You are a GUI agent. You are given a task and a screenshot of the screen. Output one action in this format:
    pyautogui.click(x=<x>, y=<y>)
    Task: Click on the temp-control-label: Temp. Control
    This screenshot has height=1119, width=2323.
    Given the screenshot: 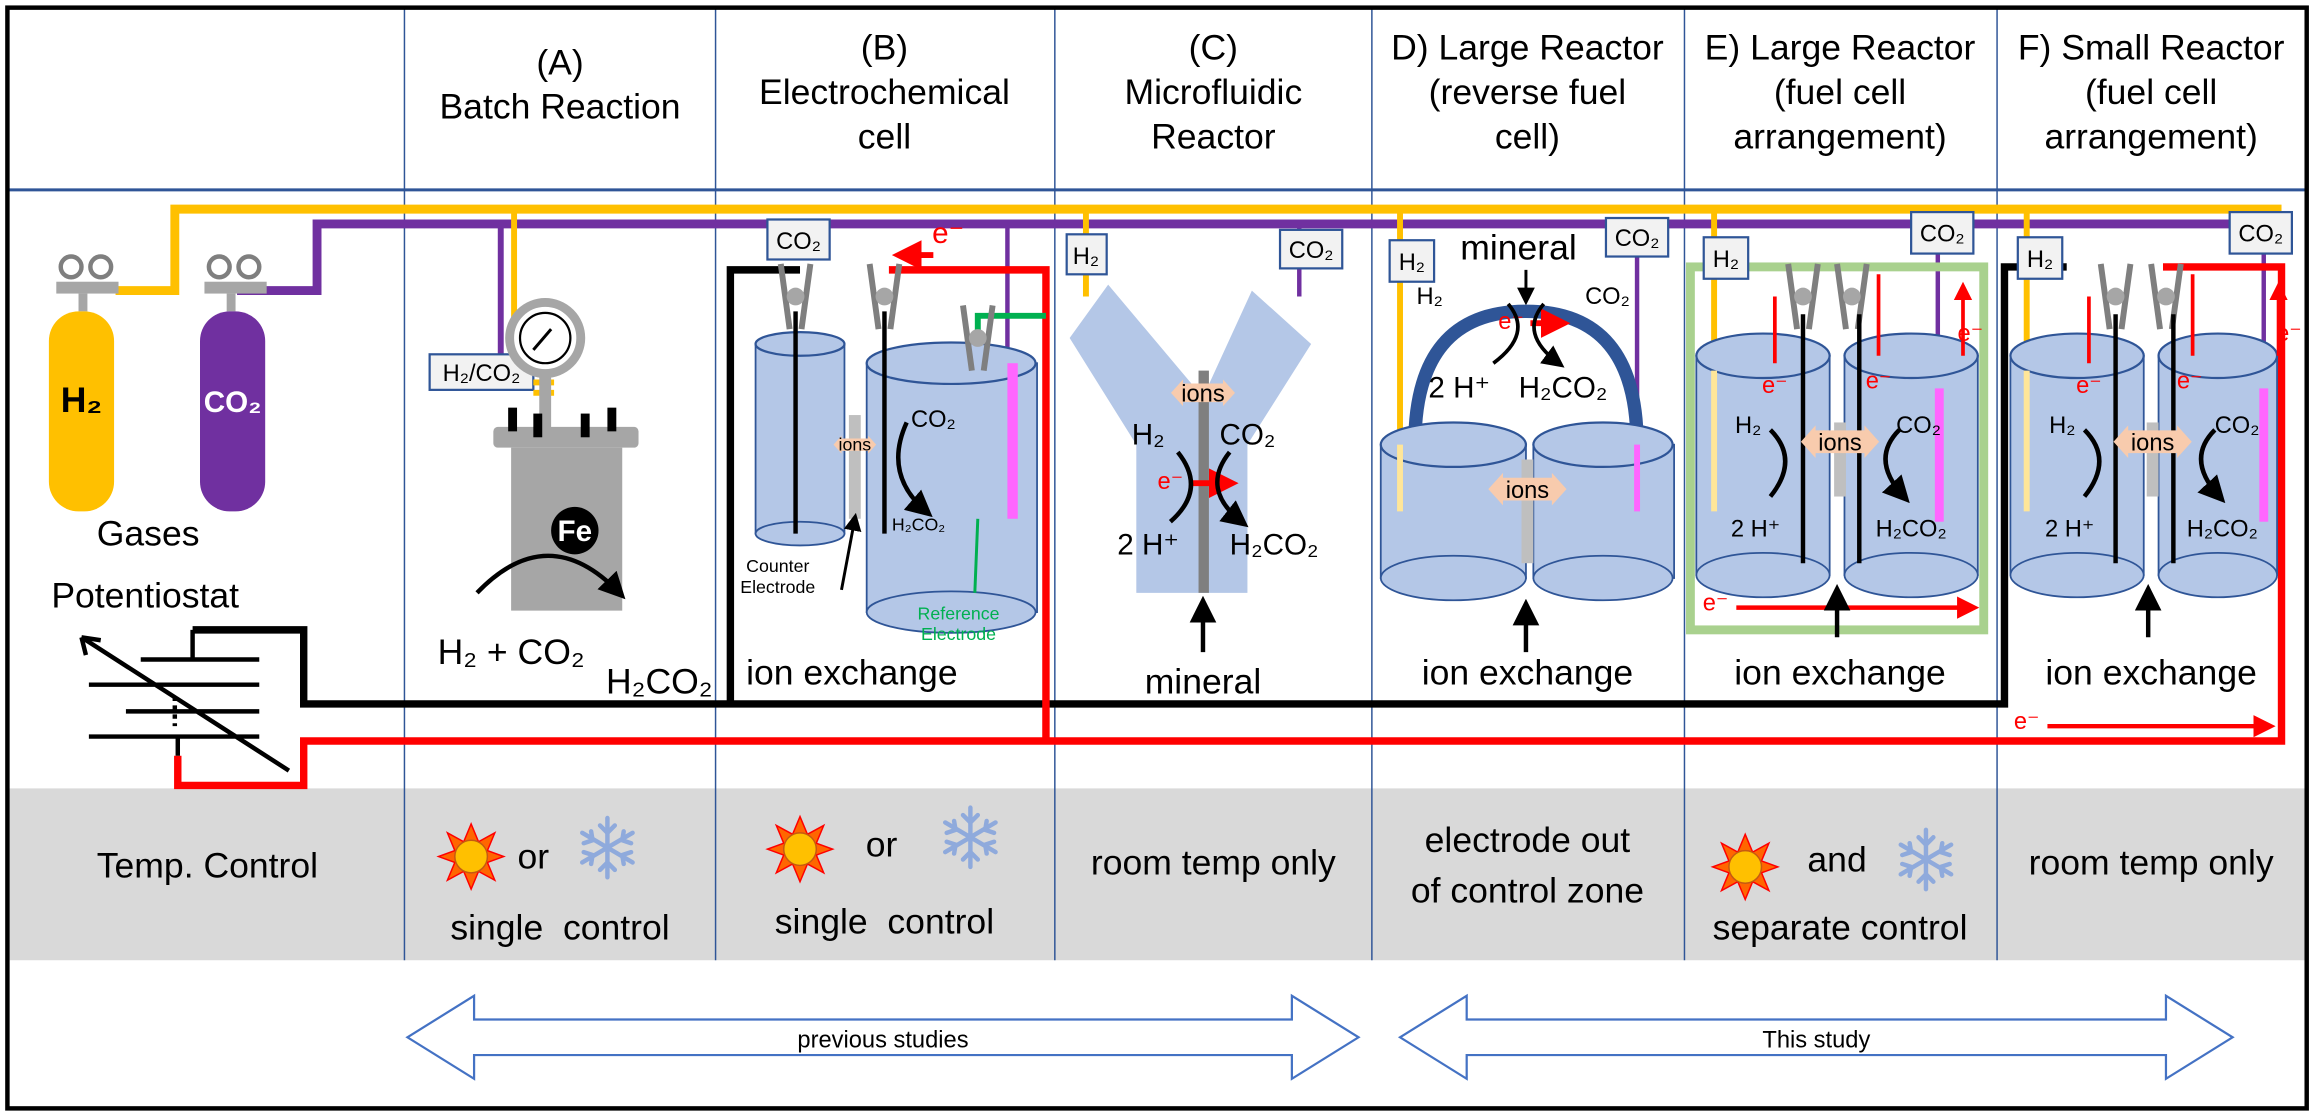 What is the action you would take?
    pyautogui.click(x=207, y=865)
    